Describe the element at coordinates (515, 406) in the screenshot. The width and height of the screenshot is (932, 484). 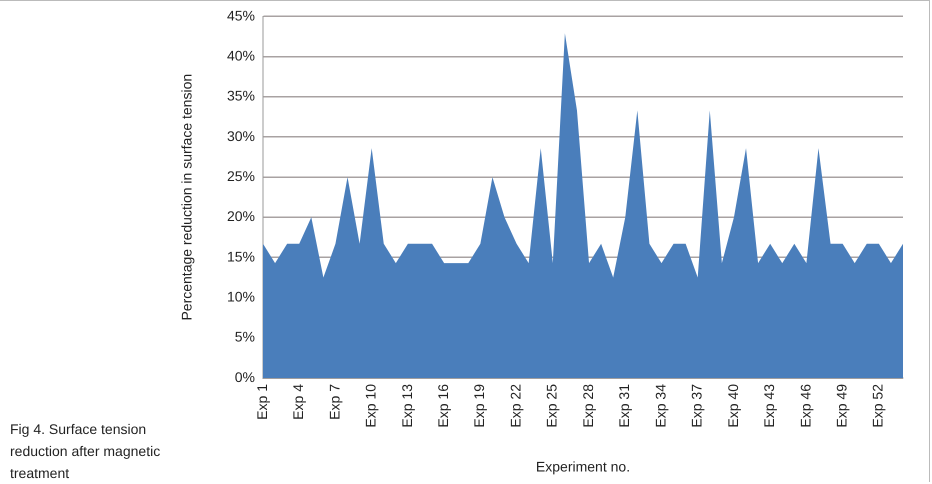
I see `x-tick-label: Exp 22` at that location.